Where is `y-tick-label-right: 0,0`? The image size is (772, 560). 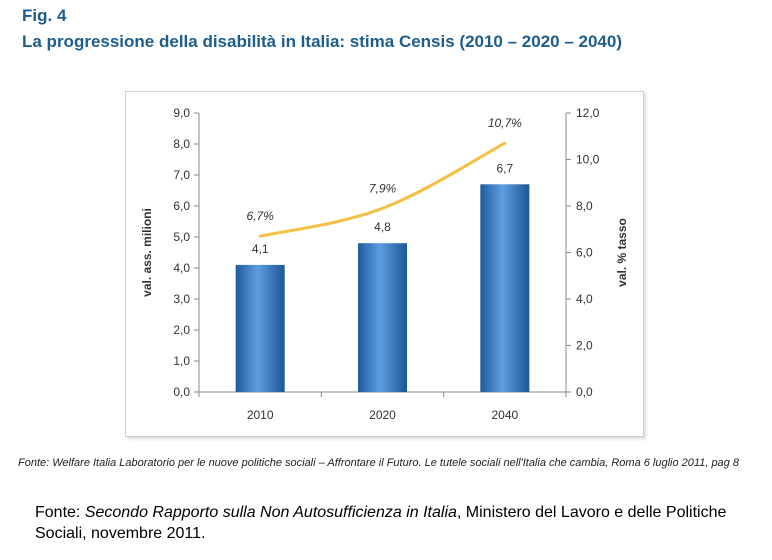
y-tick-label-right: 0,0 is located at coordinates (584, 392).